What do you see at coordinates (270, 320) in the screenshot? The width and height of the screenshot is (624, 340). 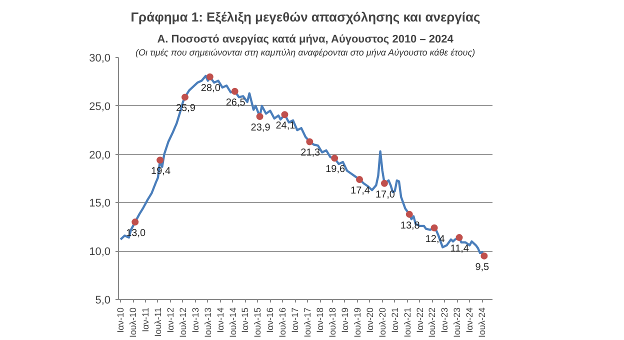 I see `x-tick-label: Ιαν-16` at bounding box center [270, 320].